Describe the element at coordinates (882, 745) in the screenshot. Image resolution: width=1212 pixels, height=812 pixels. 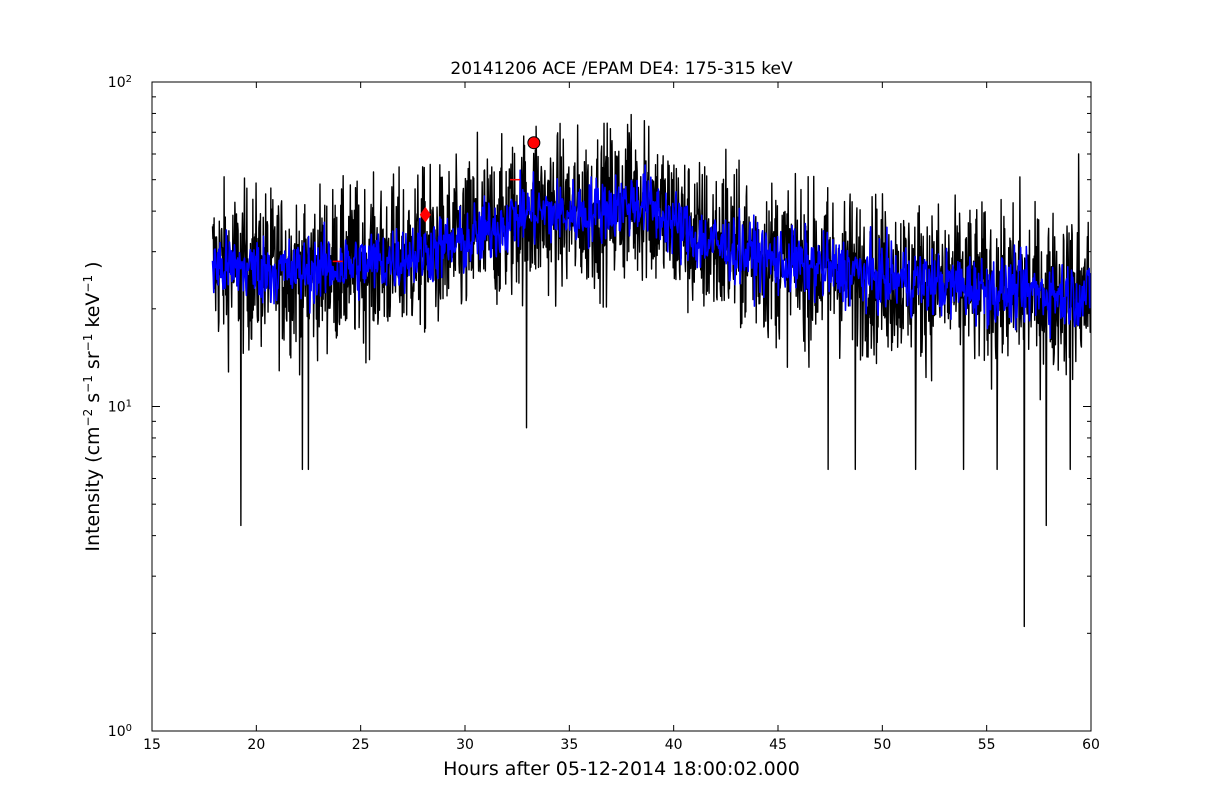
I see `x-tick-label: 50` at that location.